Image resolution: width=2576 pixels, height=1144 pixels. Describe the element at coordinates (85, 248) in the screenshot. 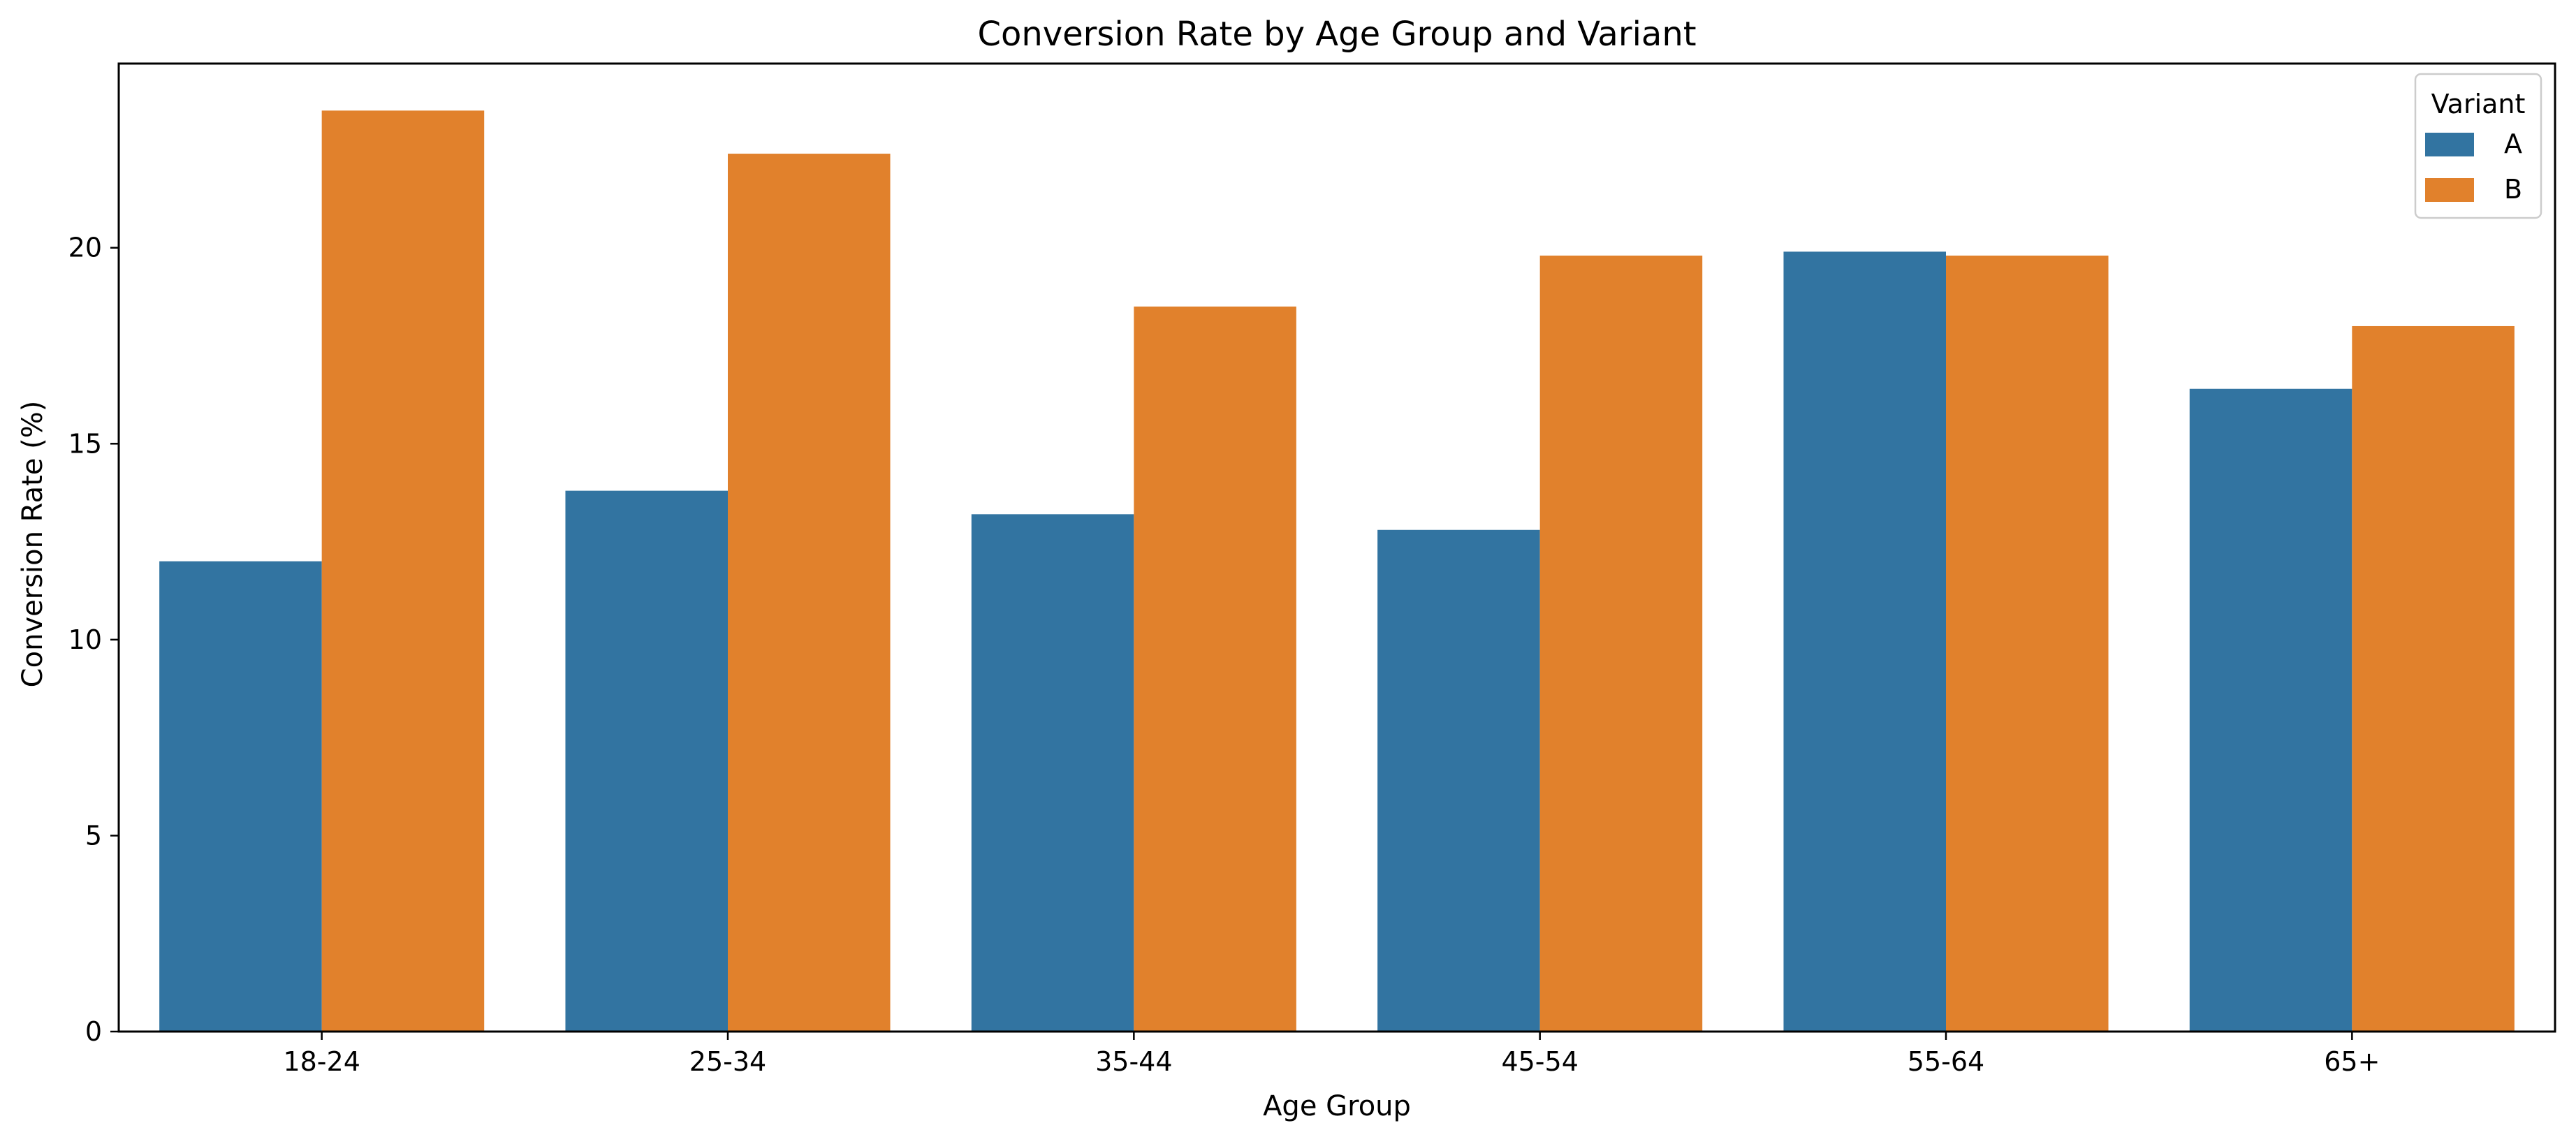

I see `y-tick-label: 20` at that location.